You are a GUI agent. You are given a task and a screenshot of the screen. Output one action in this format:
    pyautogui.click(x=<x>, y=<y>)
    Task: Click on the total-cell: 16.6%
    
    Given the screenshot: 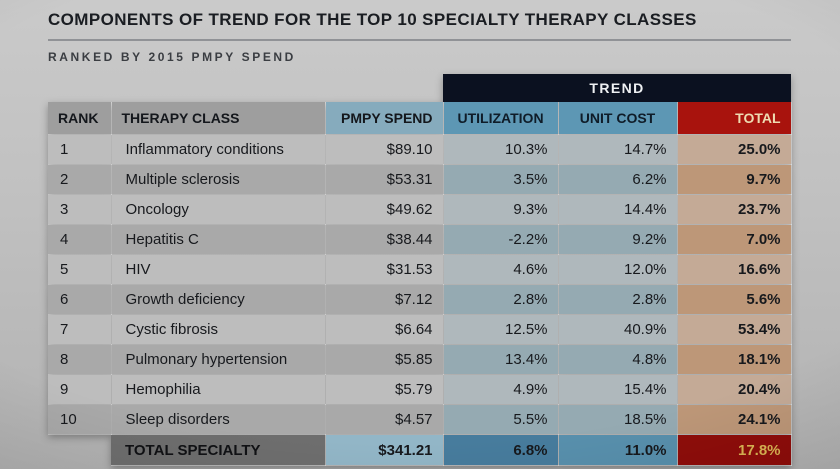 What is the action you would take?
    pyautogui.click(x=734, y=269)
    